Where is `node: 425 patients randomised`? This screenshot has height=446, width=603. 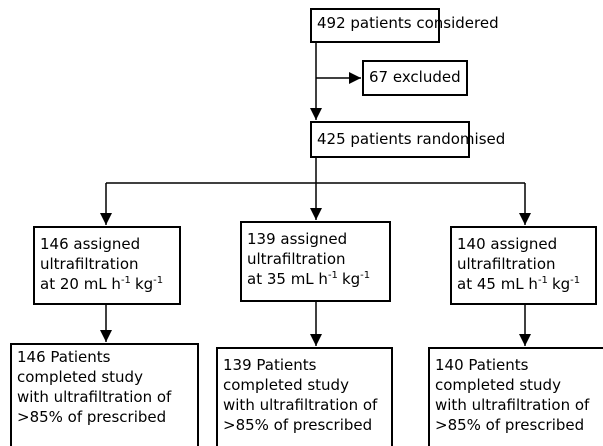
node: 425 patients randomised is located at coordinates (407, 139).